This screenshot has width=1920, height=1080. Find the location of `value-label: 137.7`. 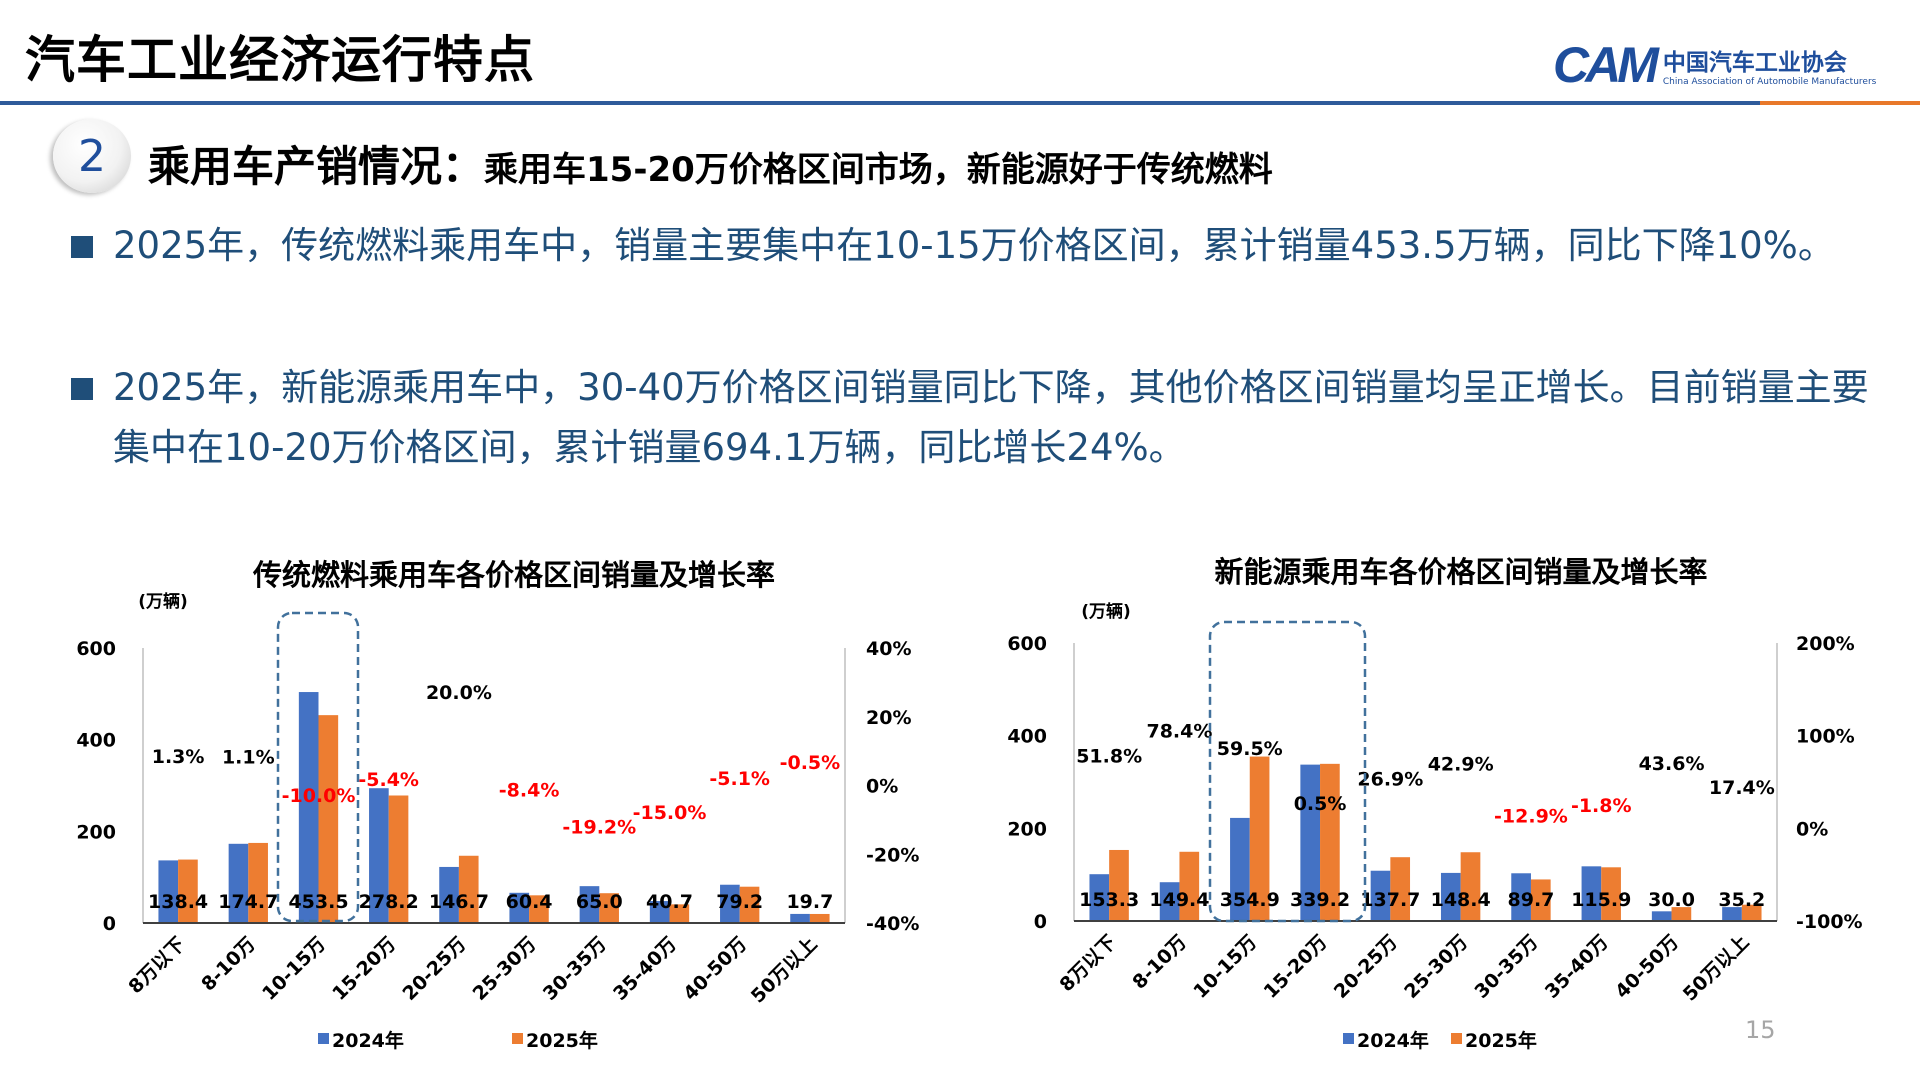

value-label: 137.7 is located at coordinates (1390, 900).